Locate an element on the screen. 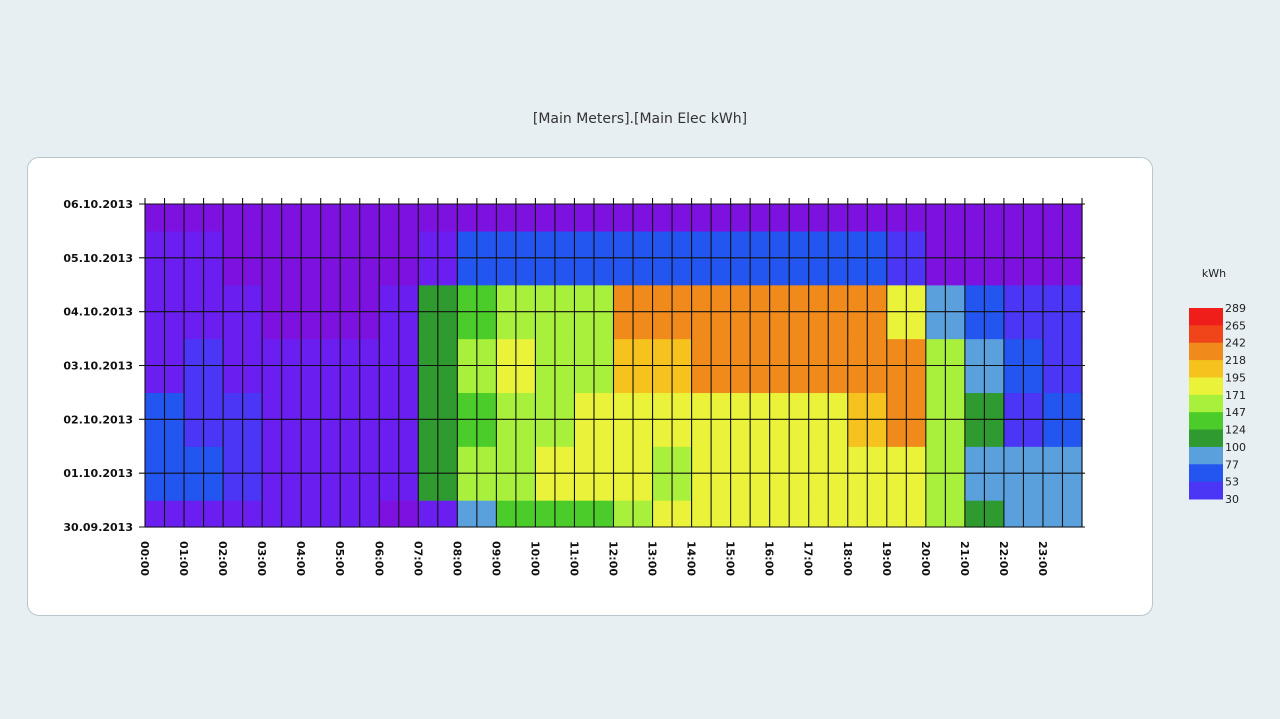  legend-label: 77 is located at coordinates (1232, 464).